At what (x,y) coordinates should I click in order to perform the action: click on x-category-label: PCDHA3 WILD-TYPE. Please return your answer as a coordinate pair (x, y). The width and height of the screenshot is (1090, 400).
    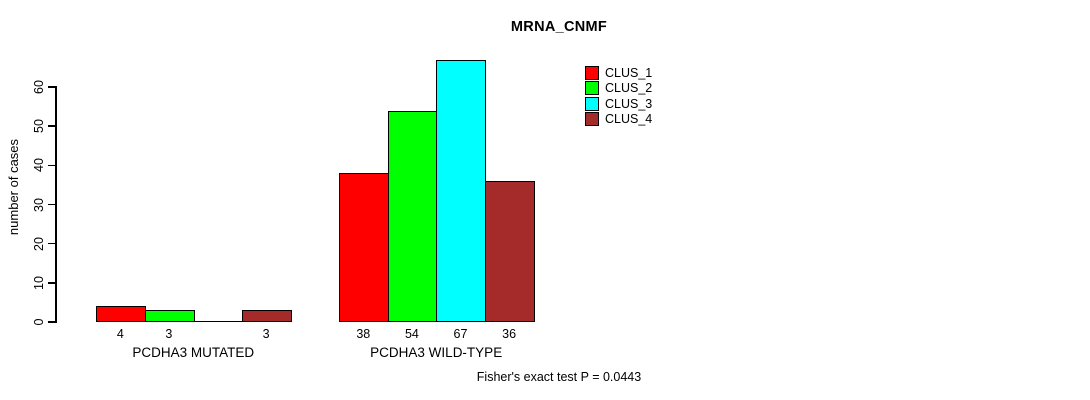
    Looking at the image, I should click on (436, 352).